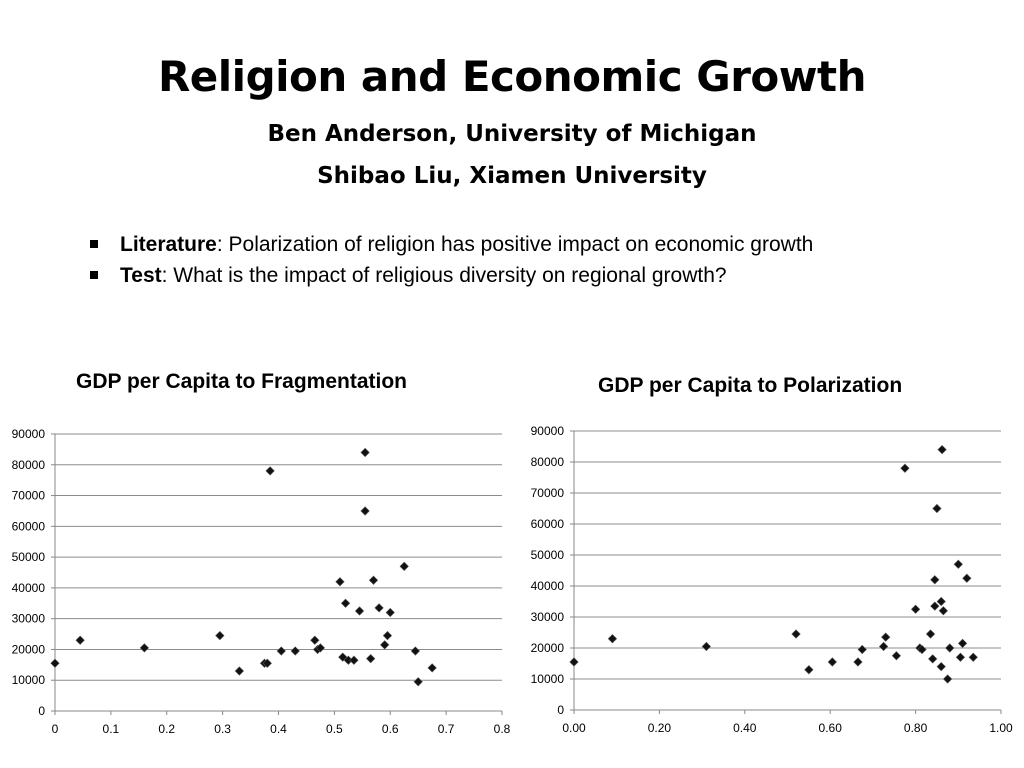 Image resolution: width=1024 pixels, height=768 pixels. I want to click on chart-title-fragmentation: GDP per Capita to Fragmentation, so click(241, 381).